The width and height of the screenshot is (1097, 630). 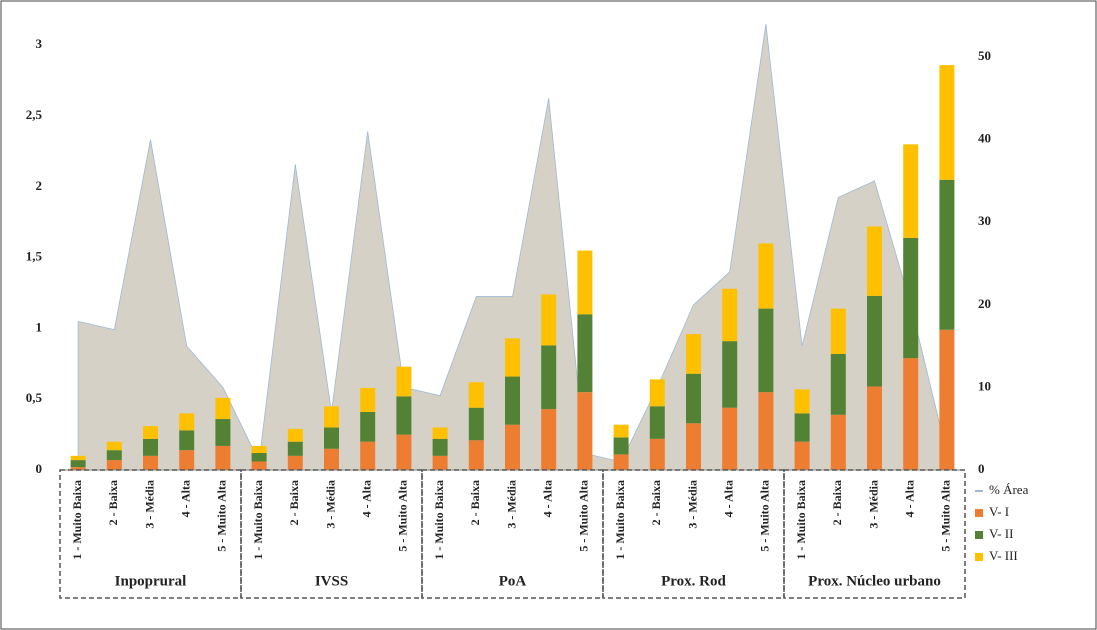 I want to click on y2-tick-label: 0, so click(x=981, y=468).